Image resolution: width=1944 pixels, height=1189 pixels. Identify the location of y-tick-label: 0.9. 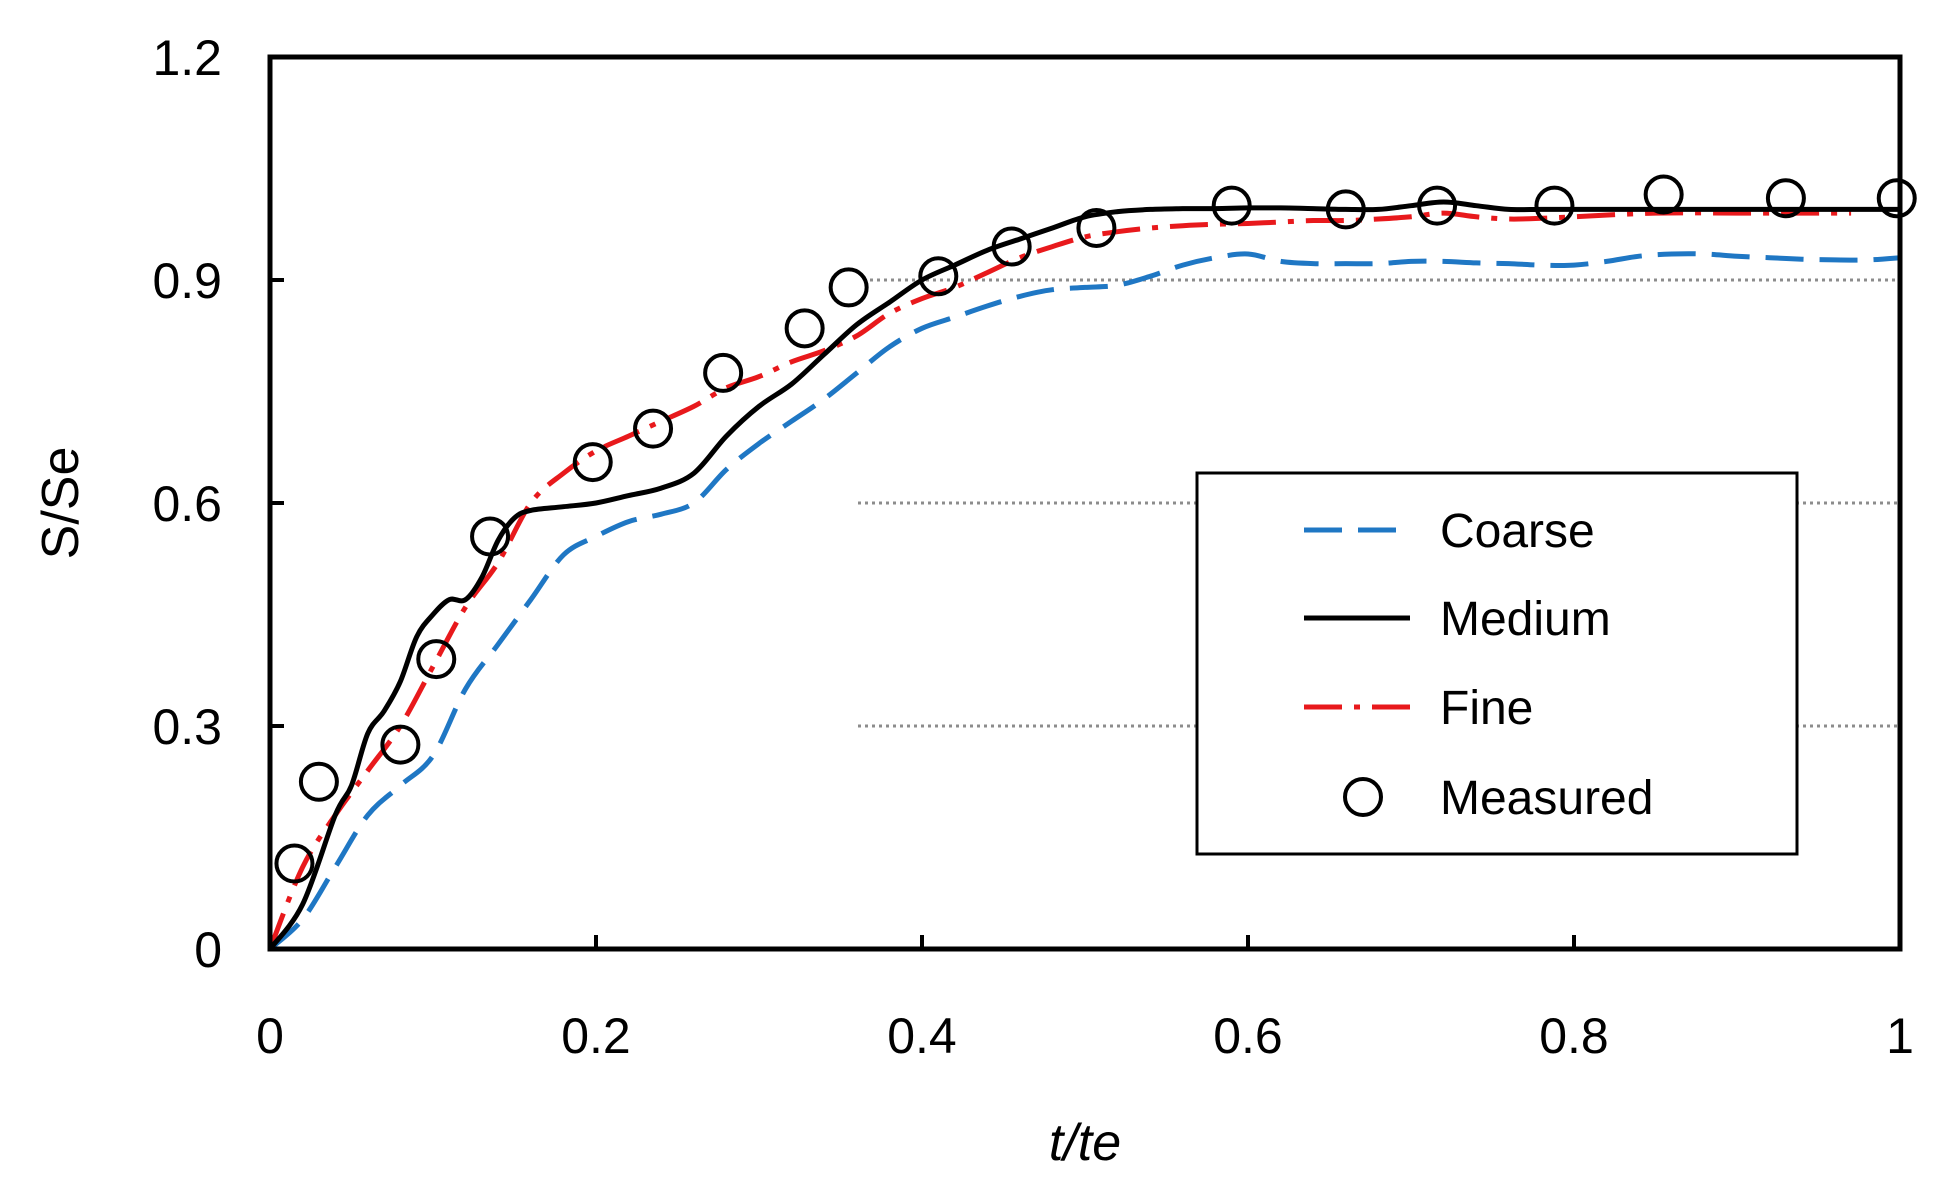
(187, 281).